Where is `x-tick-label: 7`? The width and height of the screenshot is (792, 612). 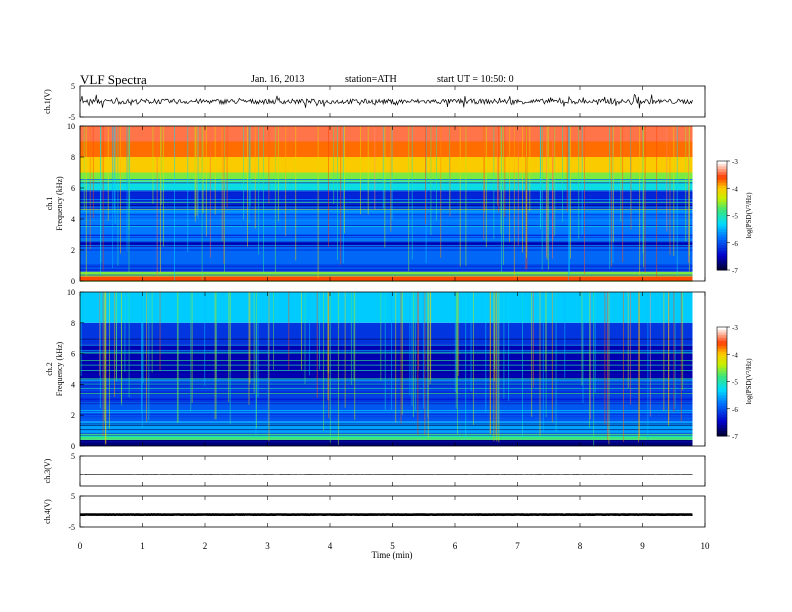
x-tick-label: 7 is located at coordinates (517, 546).